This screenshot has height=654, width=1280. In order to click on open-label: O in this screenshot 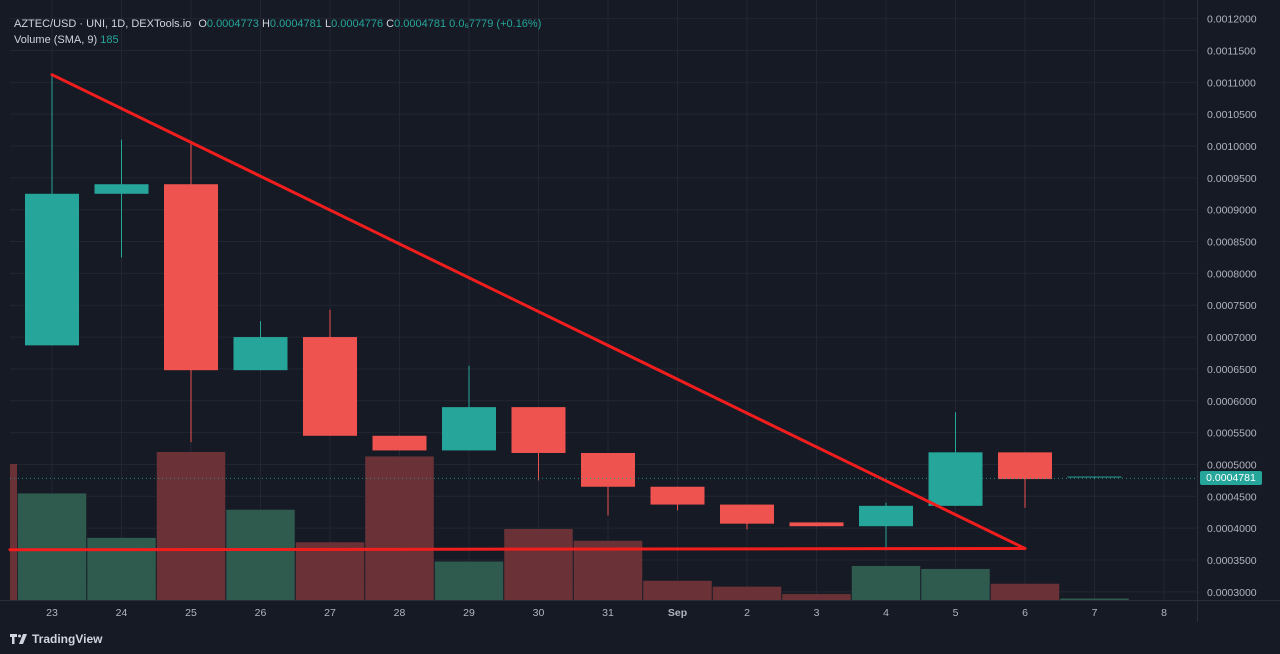, I will do `click(202, 24)`.